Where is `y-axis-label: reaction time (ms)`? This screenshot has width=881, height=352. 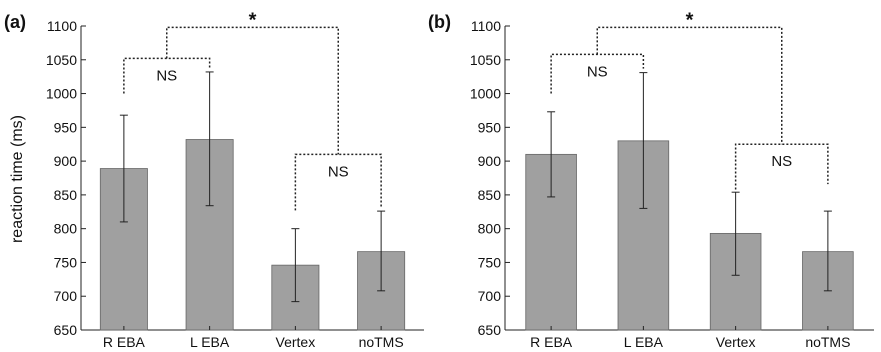 y-axis-label: reaction time (ms) is located at coordinates (17, 179).